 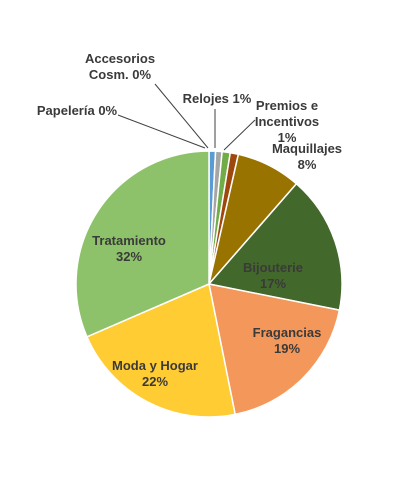 I want to click on leader-line-premios-e-incentivos, so click(x=239, y=135).